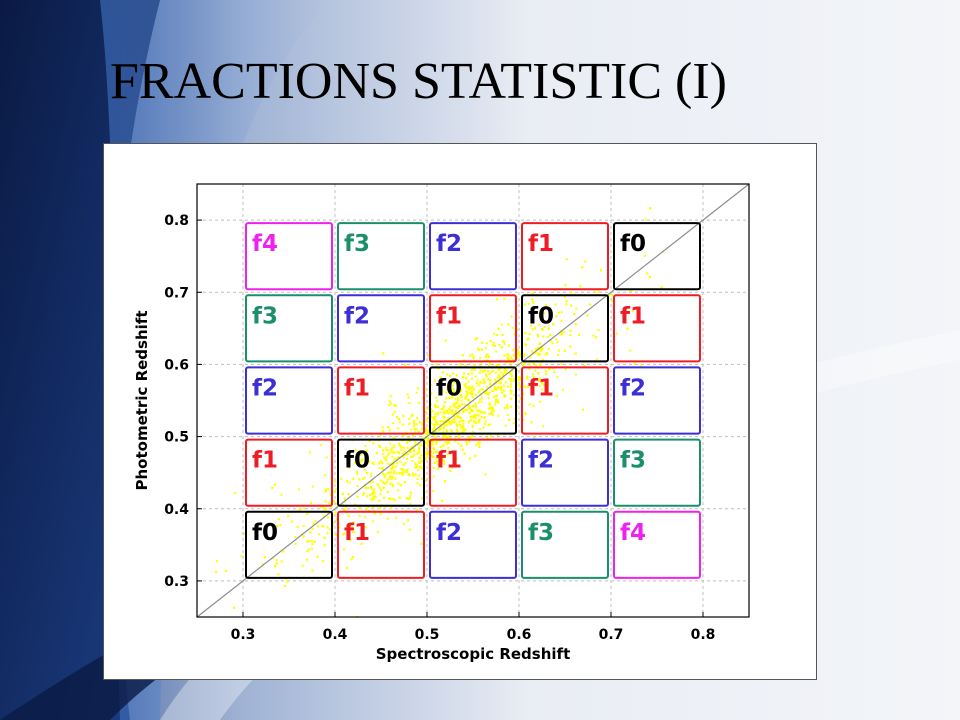  Describe the element at coordinates (176, 510) in the screenshot. I see `y-tick-label: 0.4` at that location.